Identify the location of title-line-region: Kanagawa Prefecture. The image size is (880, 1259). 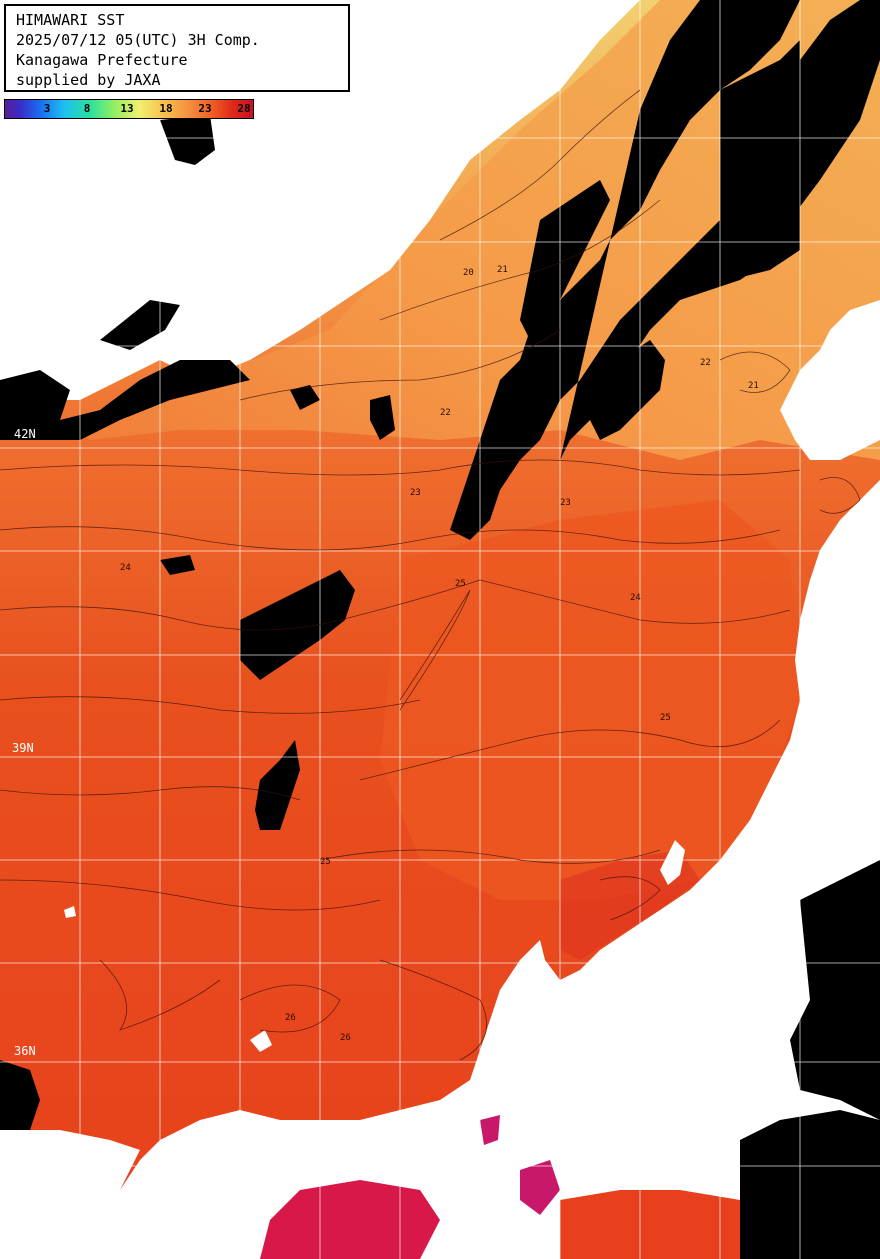
(102, 60).